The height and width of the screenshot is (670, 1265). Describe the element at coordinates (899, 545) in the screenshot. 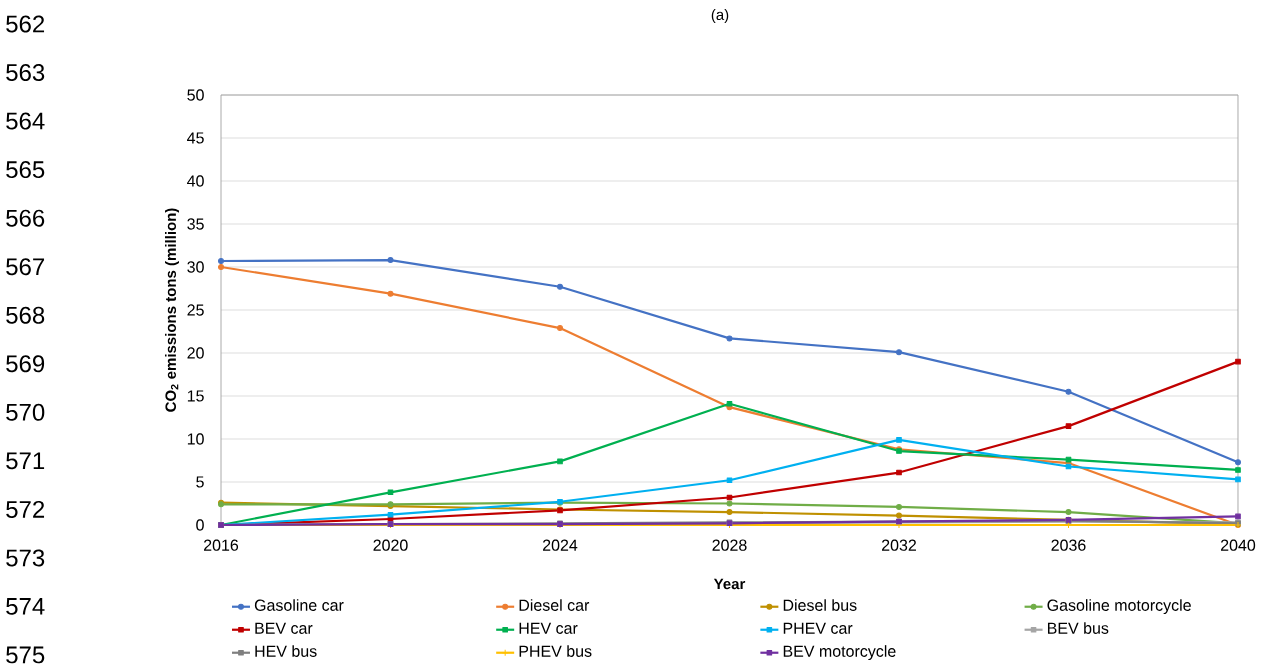

I see `x-tick-label: 2032` at that location.